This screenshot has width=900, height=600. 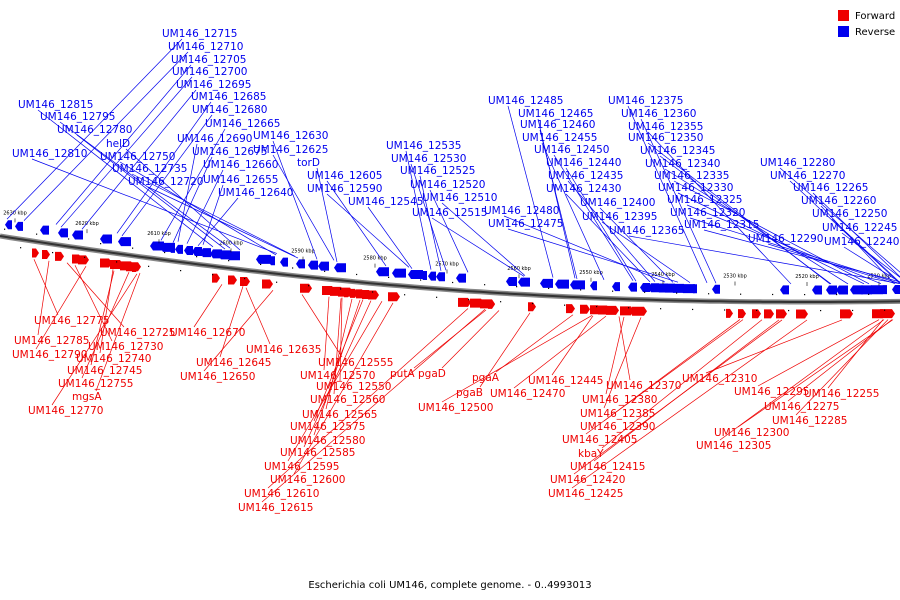 I want to click on forward-gene-label: UM146_12550, so click(x=353, y=387).